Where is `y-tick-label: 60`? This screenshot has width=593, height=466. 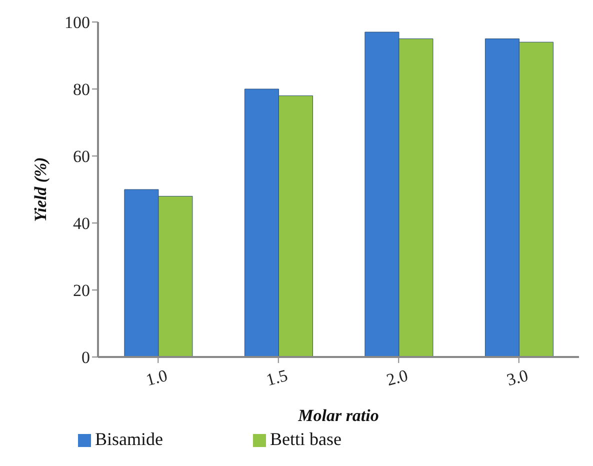 y-tick-label: 60 is located at coordinates (81, 156).